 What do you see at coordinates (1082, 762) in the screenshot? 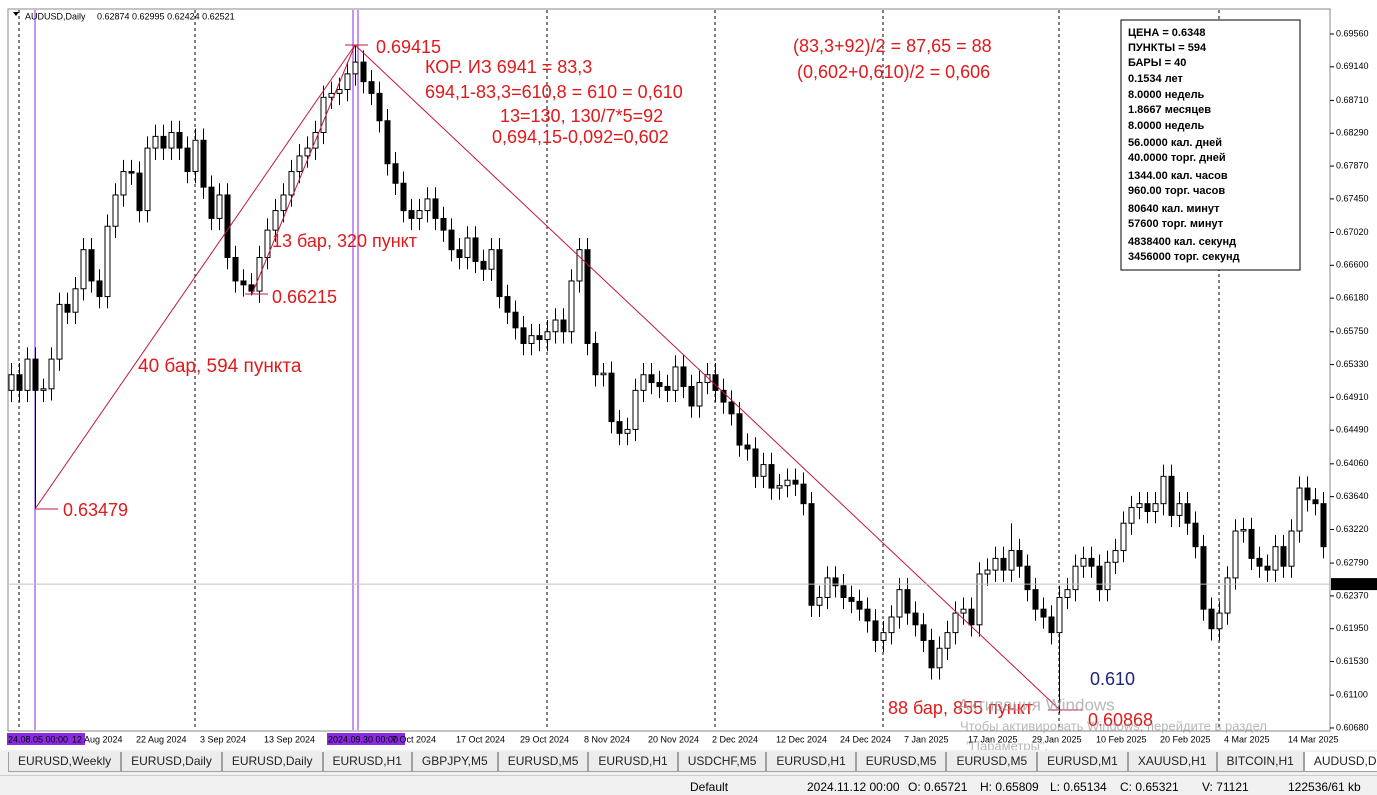
I see `chart-tab: EURUSD,M1` at bounding box center [1082, 762].